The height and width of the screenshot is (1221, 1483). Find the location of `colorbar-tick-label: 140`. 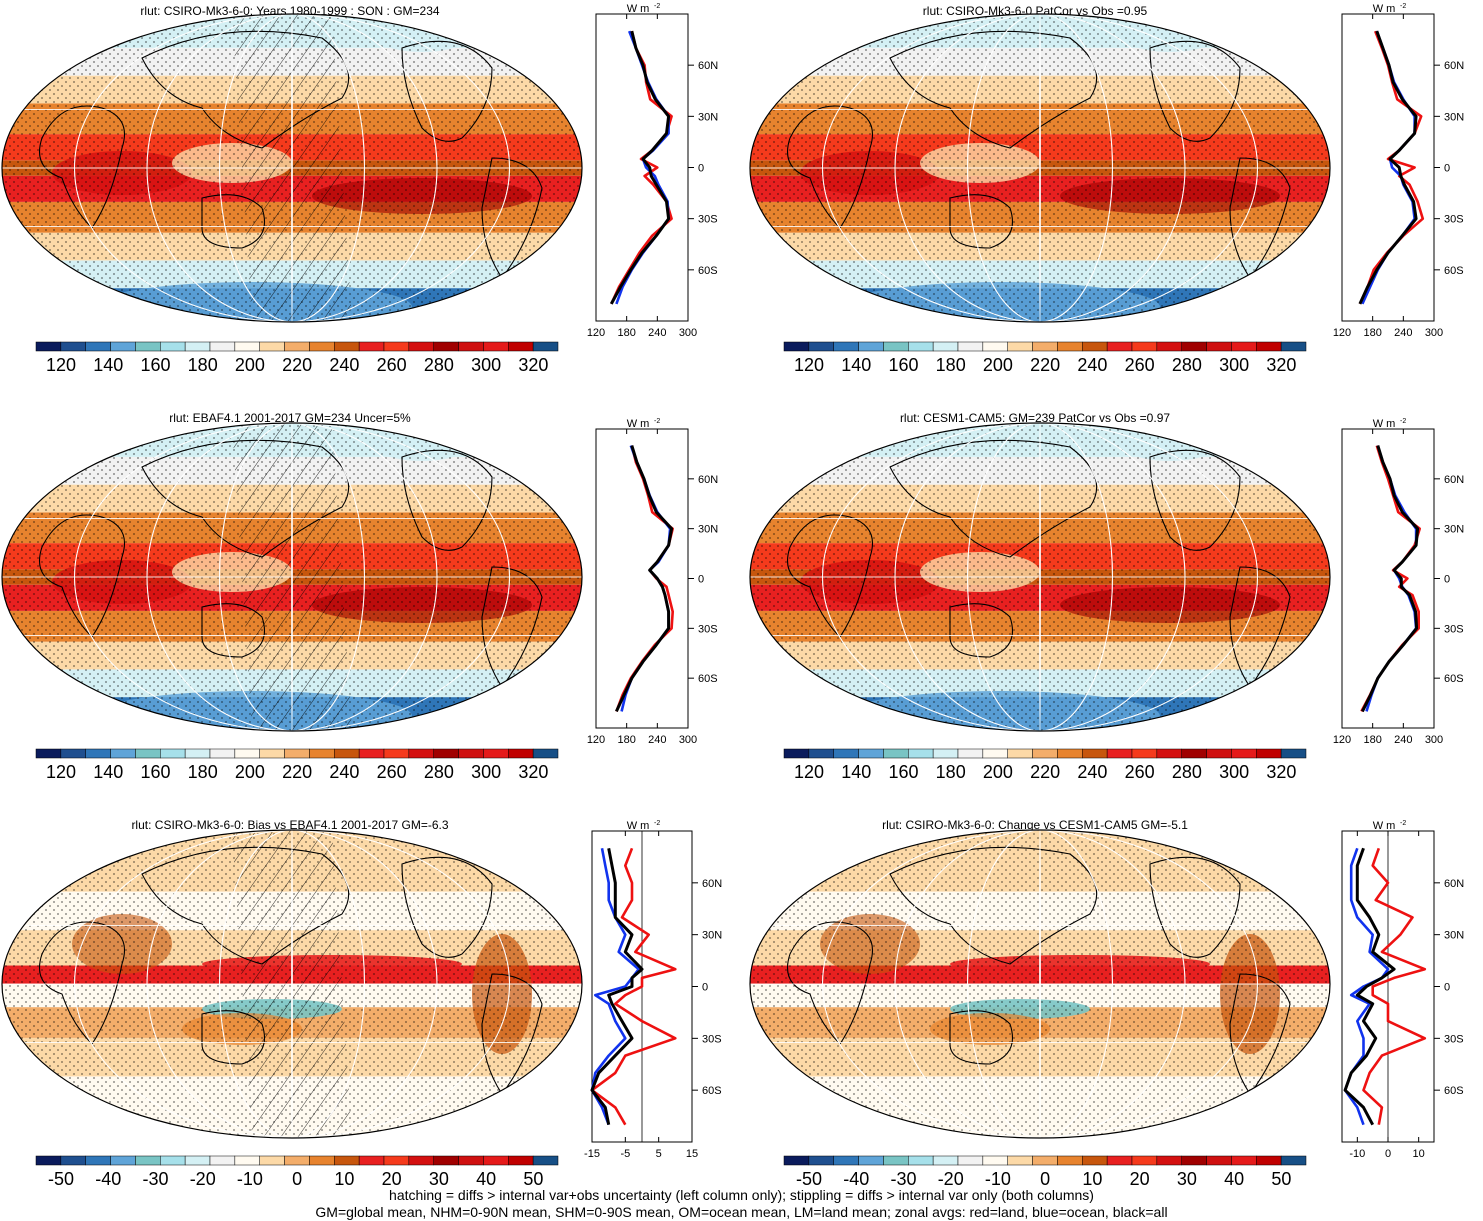

colorbar-tick-label: 140 is located at coordinates (856, 365).